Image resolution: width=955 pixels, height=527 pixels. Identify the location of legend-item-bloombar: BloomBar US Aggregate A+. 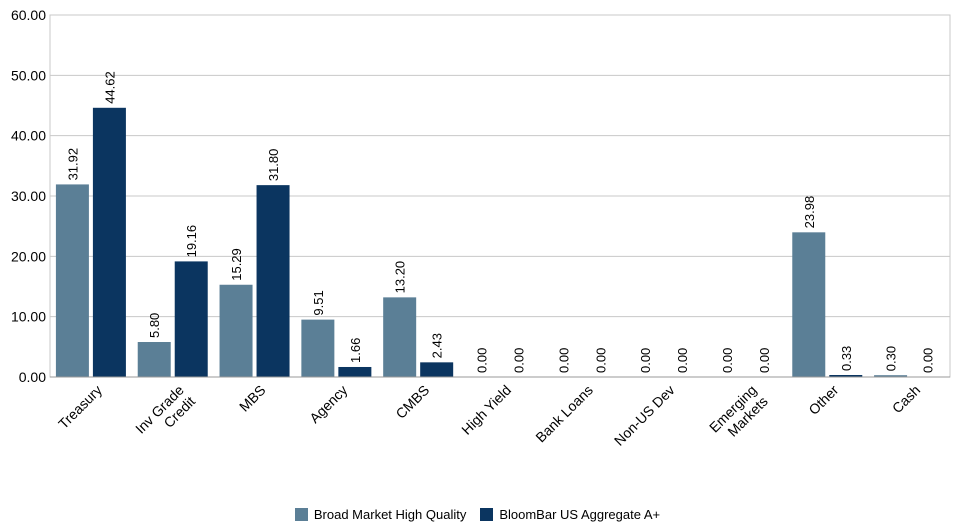
(570, 514).